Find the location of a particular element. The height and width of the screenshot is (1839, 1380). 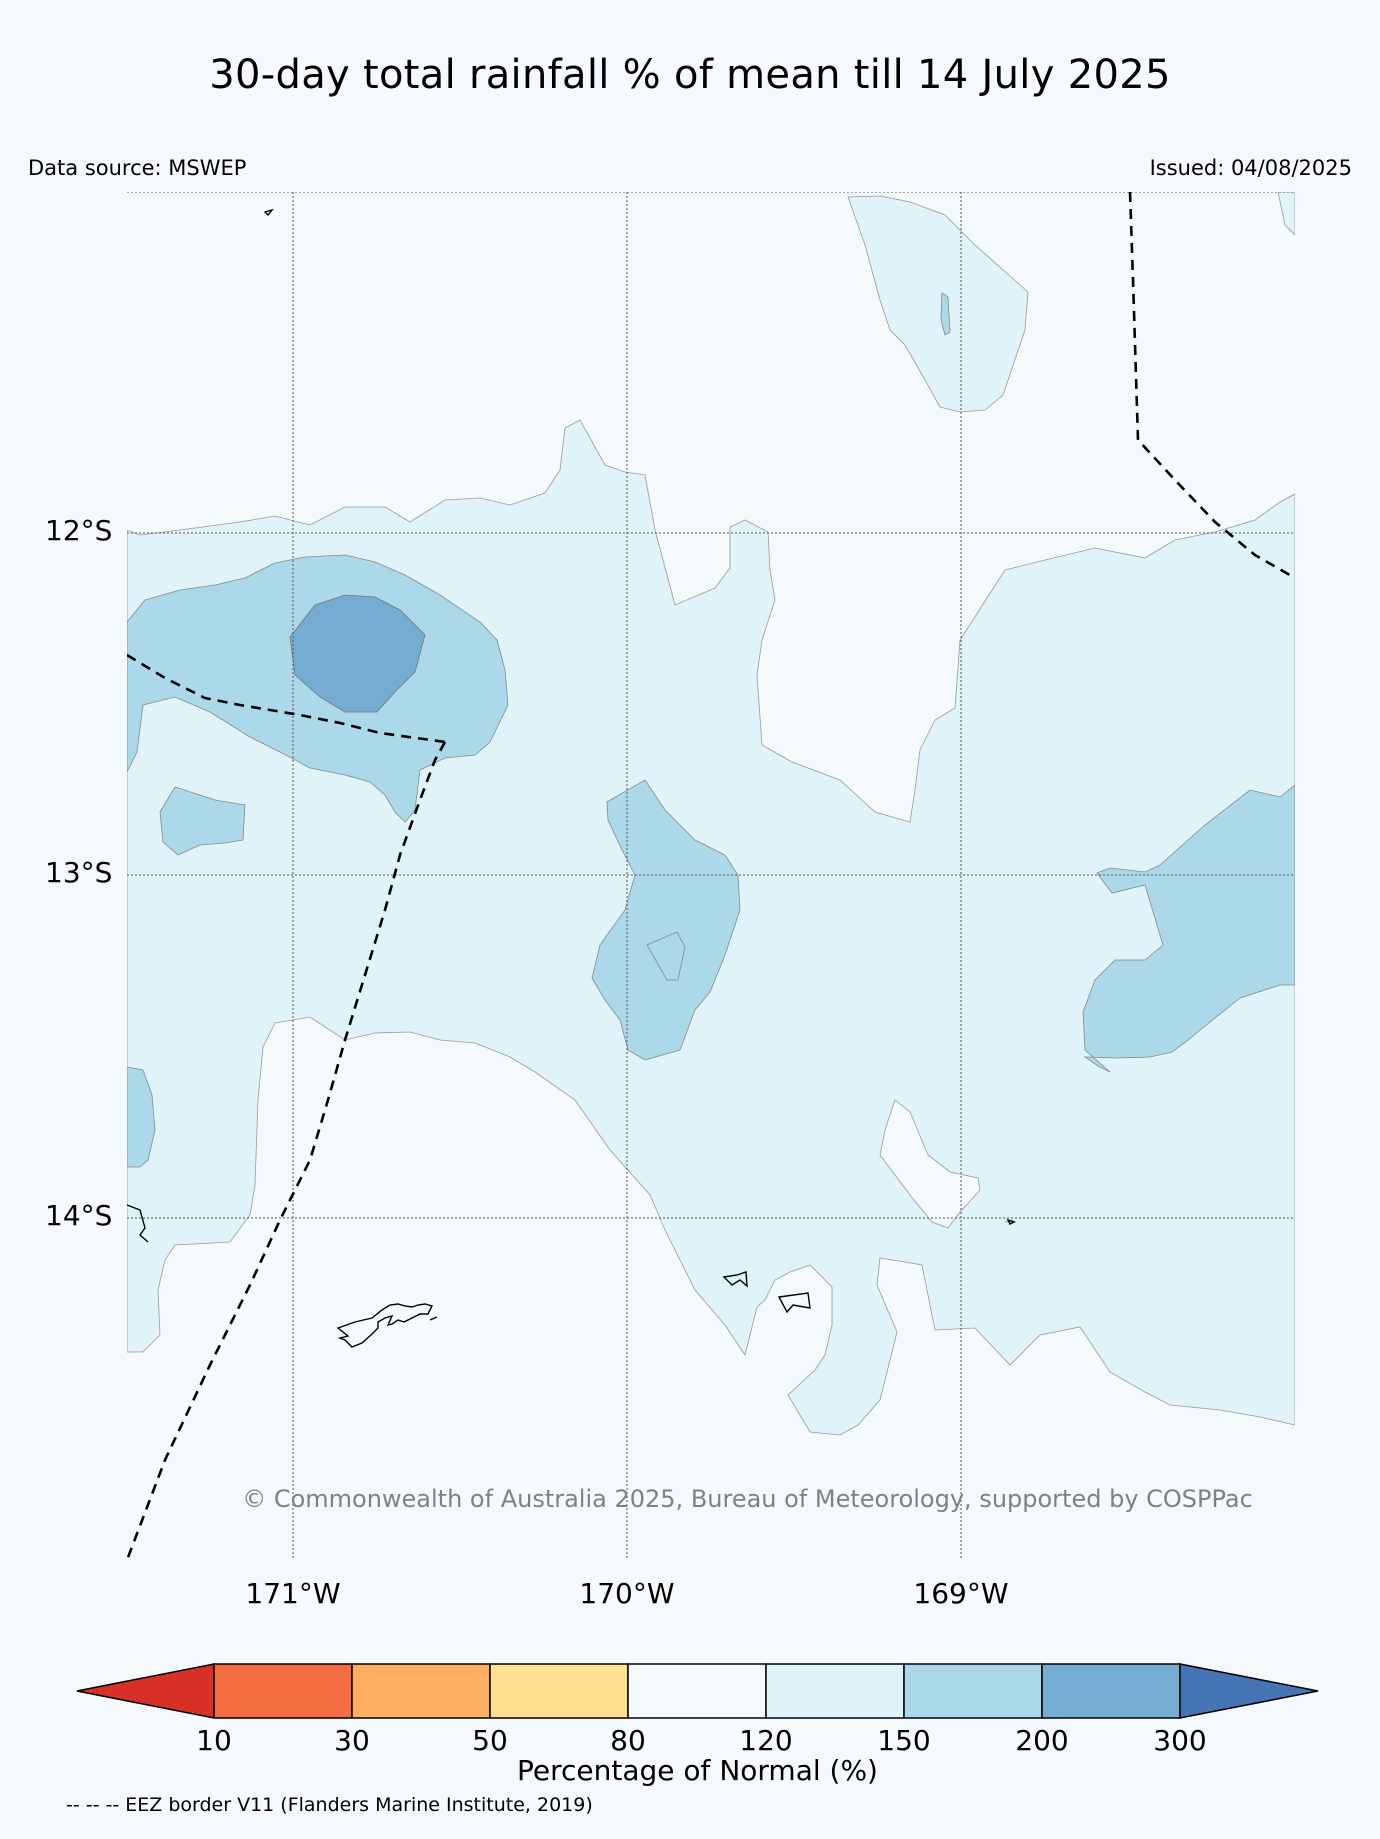

colorbar-tick: 10 is located at coordinates (214, 1740).